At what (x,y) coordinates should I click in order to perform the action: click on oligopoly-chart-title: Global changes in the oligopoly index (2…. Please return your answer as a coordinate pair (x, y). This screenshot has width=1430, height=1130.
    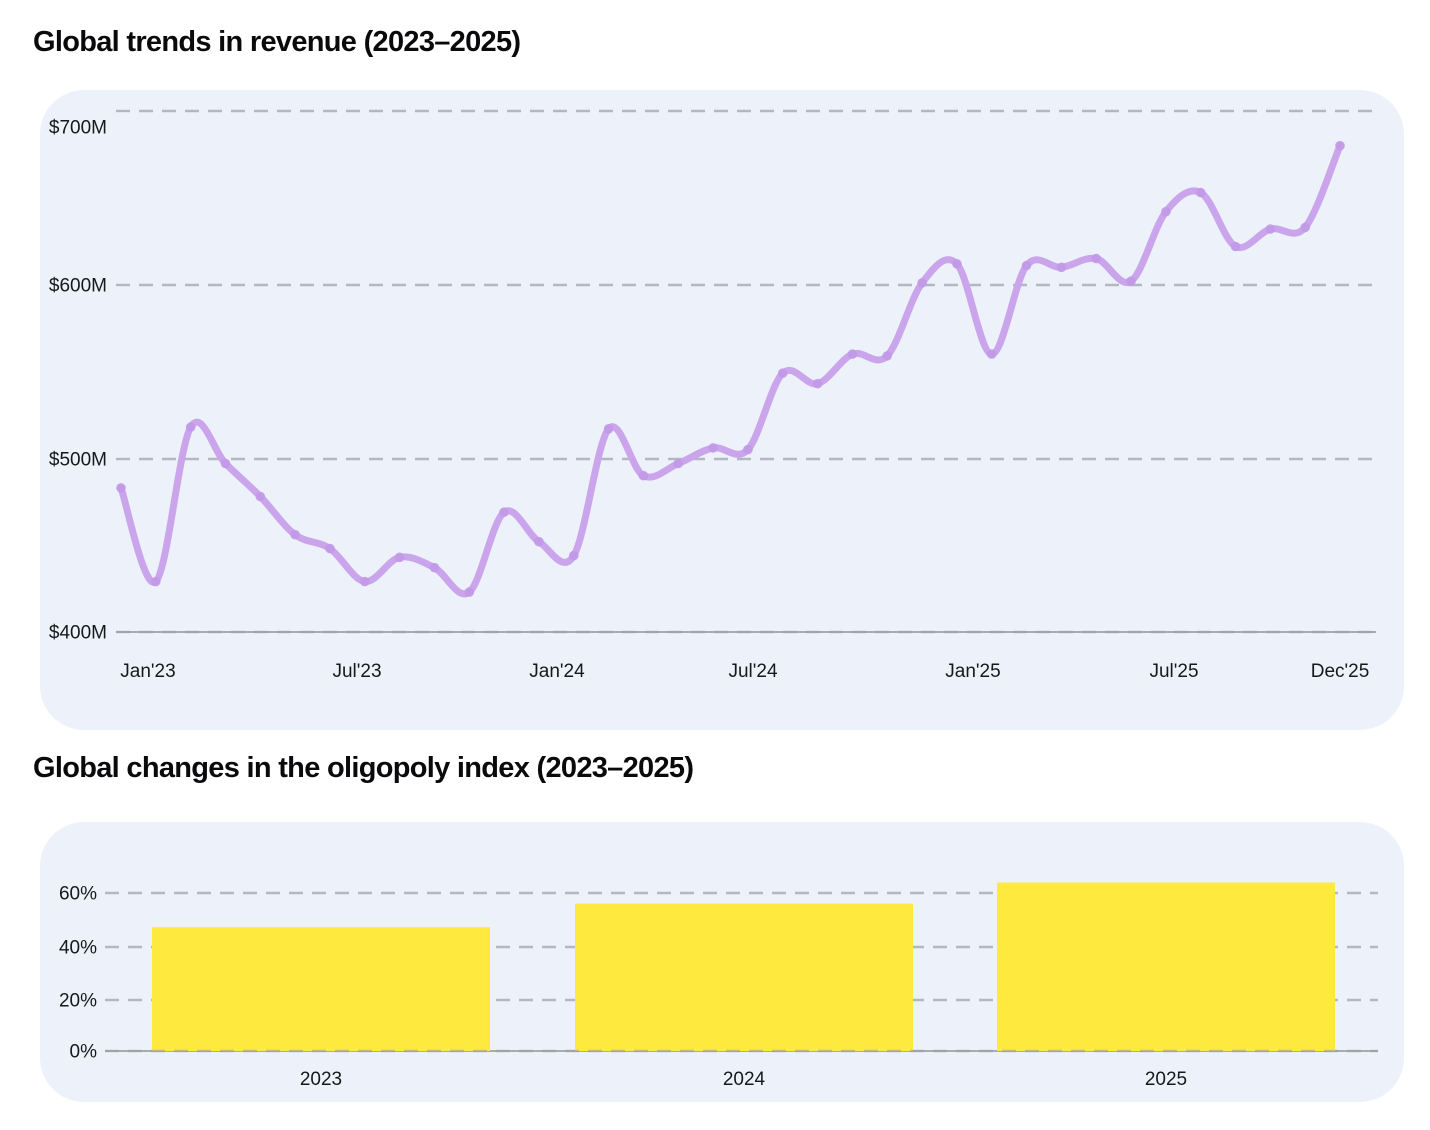
    Looking at the image, I should click on (363, 768).